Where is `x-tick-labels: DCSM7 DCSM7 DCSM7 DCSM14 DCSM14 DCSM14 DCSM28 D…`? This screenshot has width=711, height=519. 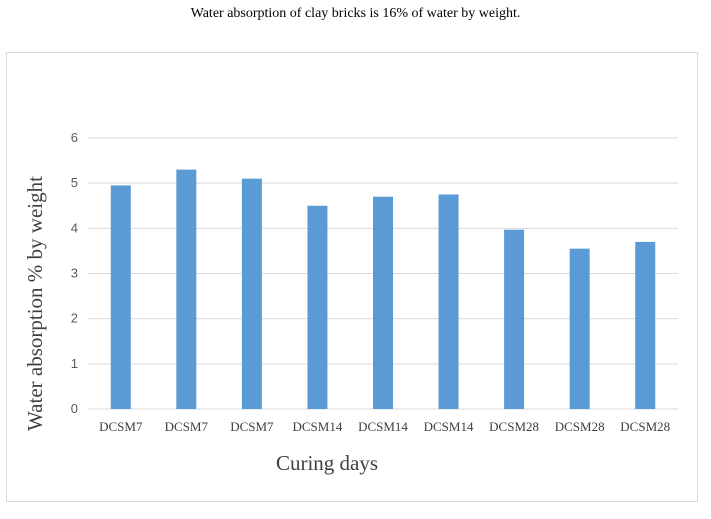
x-tick-labels: DCSM7 DCSM7 DCSM7 DCSM14 DCSM14 DCSM14 DCSM28 D… is located at coordinates (384, 426).